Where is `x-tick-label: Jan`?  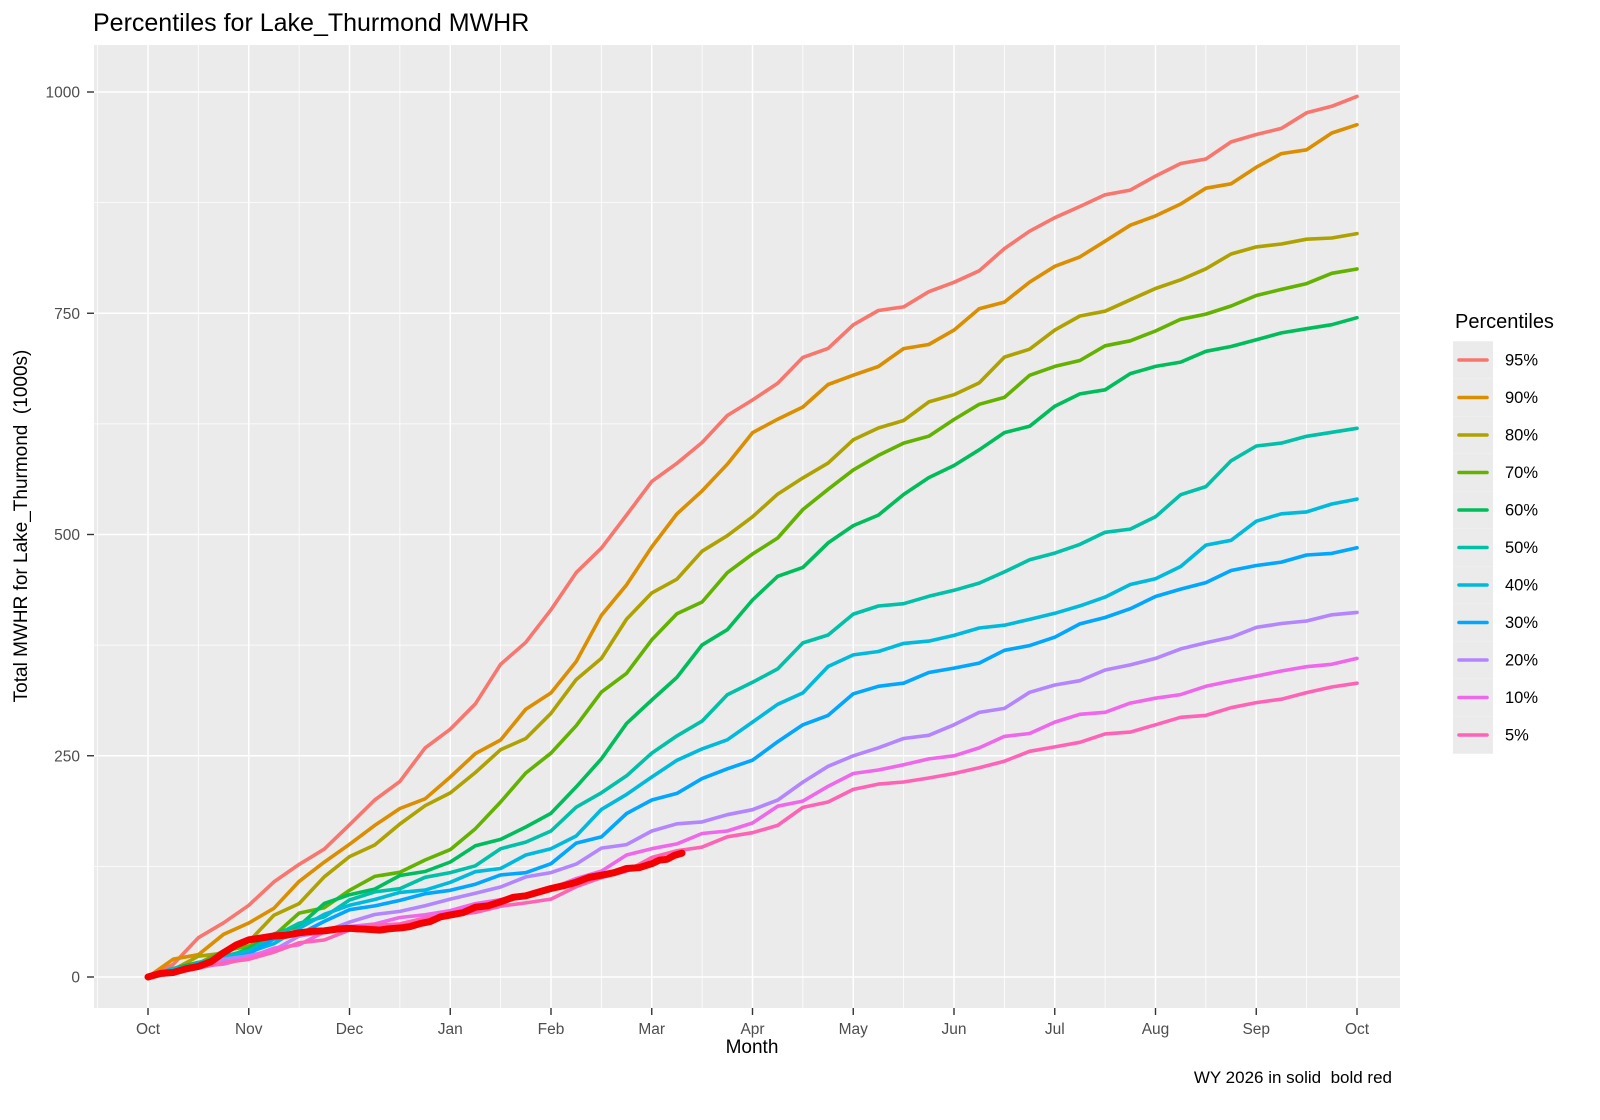 x-tick-label: Jan is located at coordinates (450, 1029).